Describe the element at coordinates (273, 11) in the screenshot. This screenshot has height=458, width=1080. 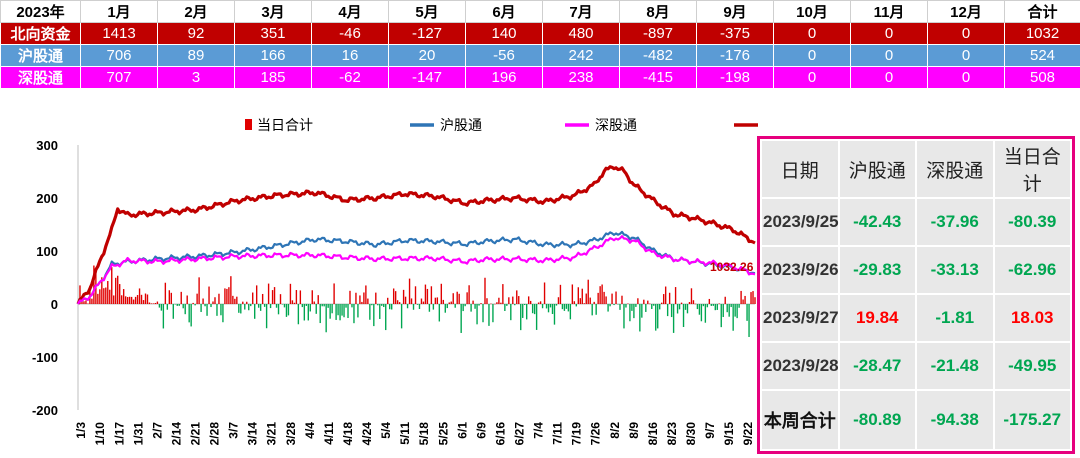
I see `monthly-header-cell: 3月` at that location.